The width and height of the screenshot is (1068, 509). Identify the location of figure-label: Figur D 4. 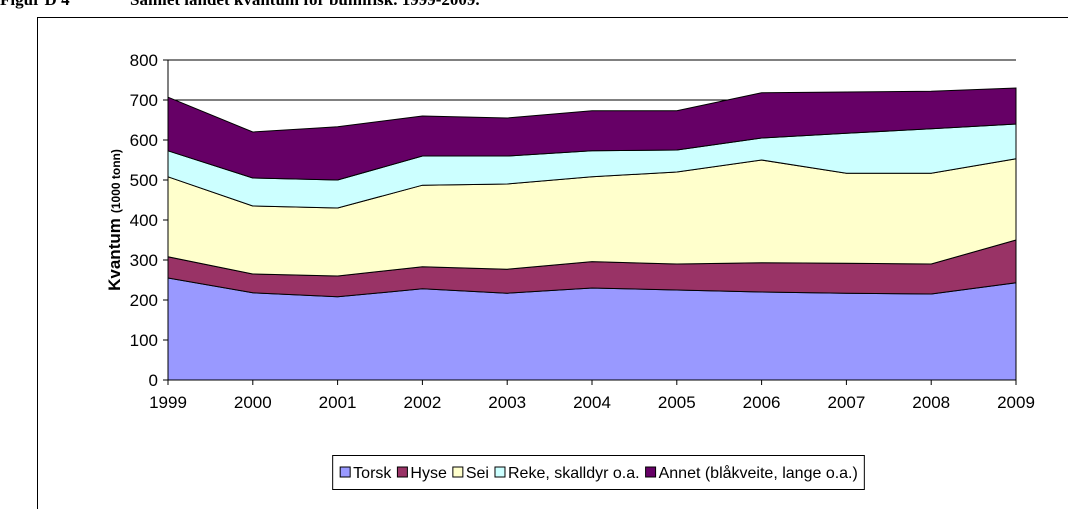
(35, 4).